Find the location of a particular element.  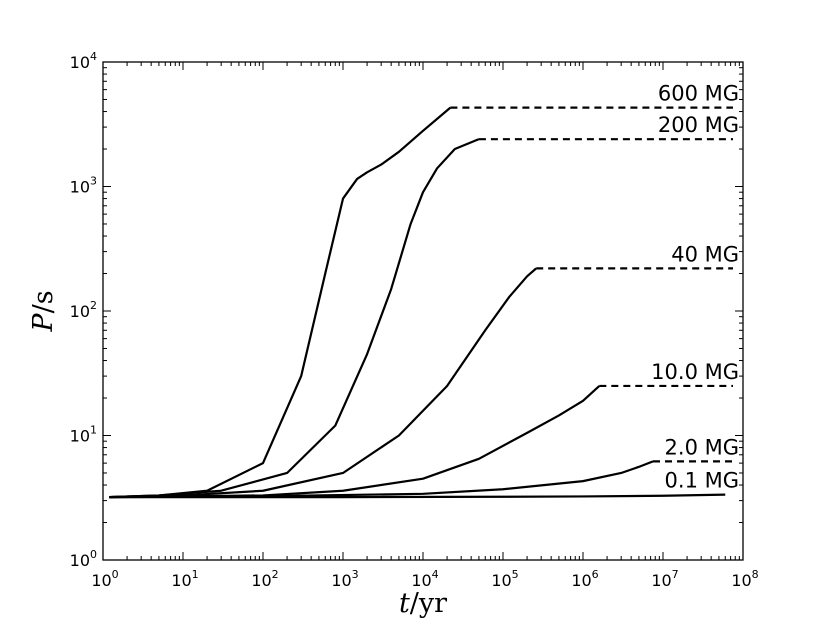

y-tick-label-3: 10³ is located at coordinates (83, 186).